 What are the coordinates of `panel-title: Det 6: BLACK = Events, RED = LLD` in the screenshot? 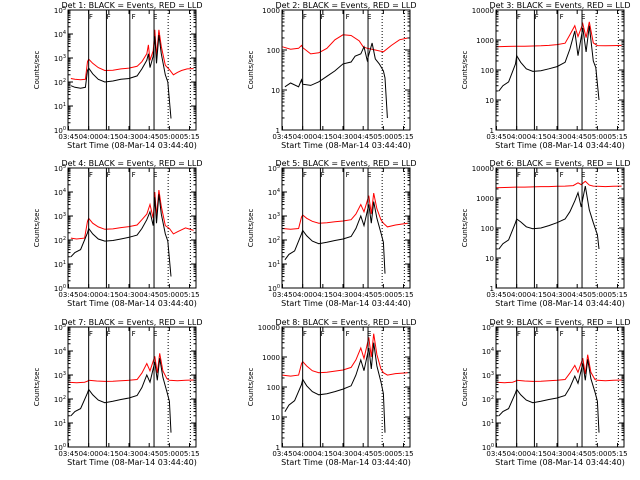 It's located at (560, 163).